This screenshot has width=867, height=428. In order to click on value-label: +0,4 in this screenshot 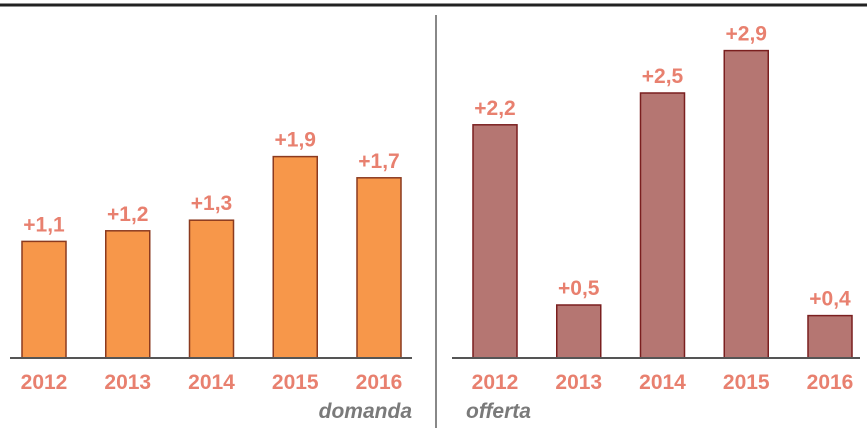, I will do `click(830, 299)`.